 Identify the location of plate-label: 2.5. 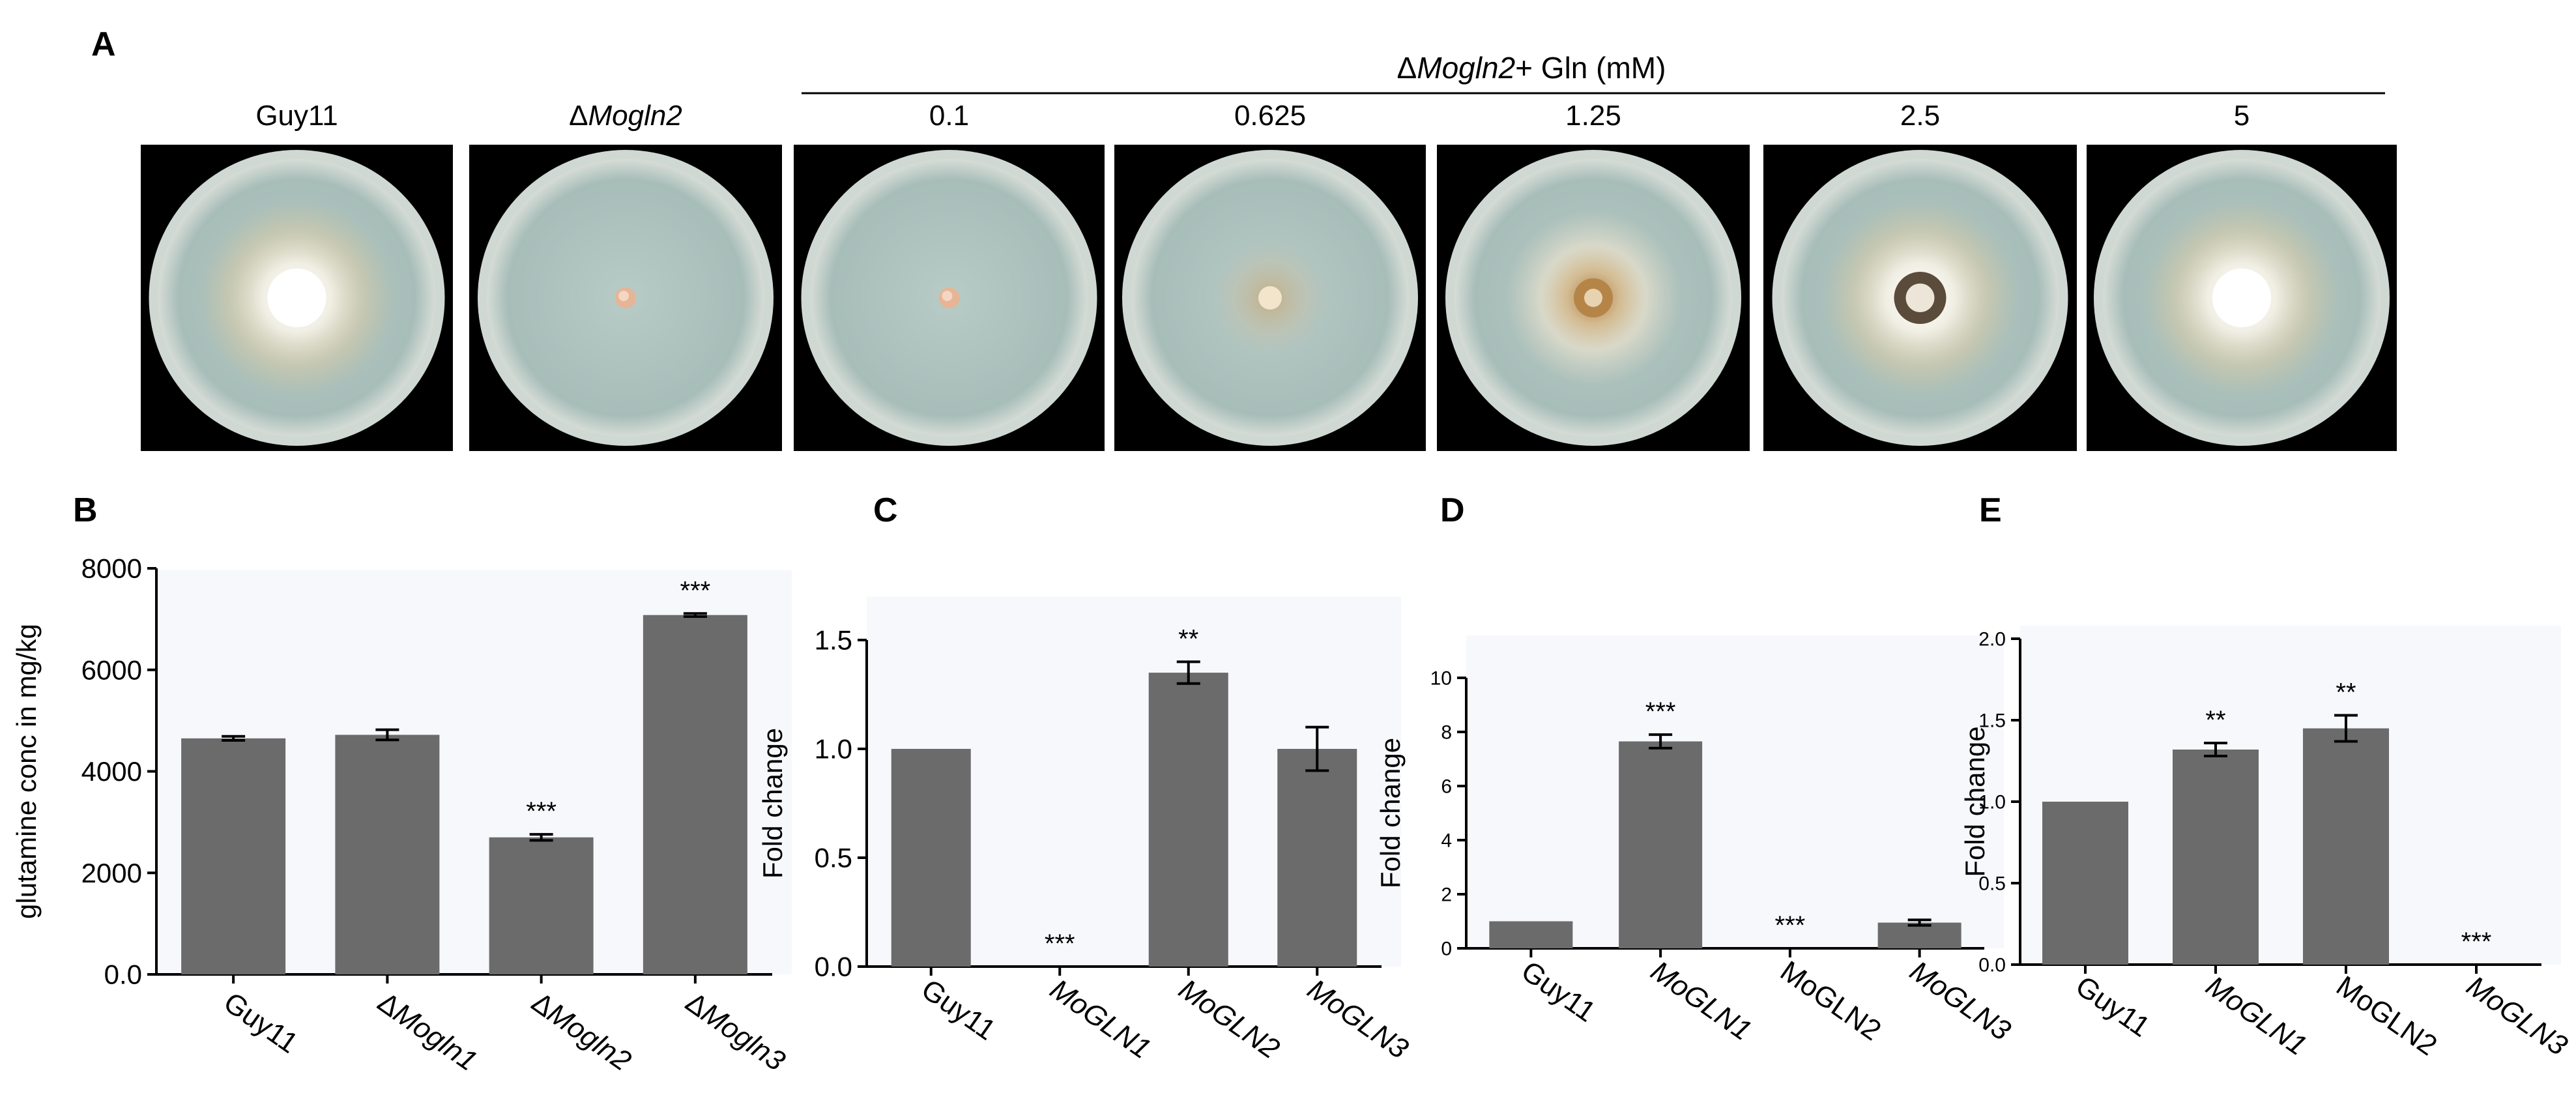
(1920, 116).